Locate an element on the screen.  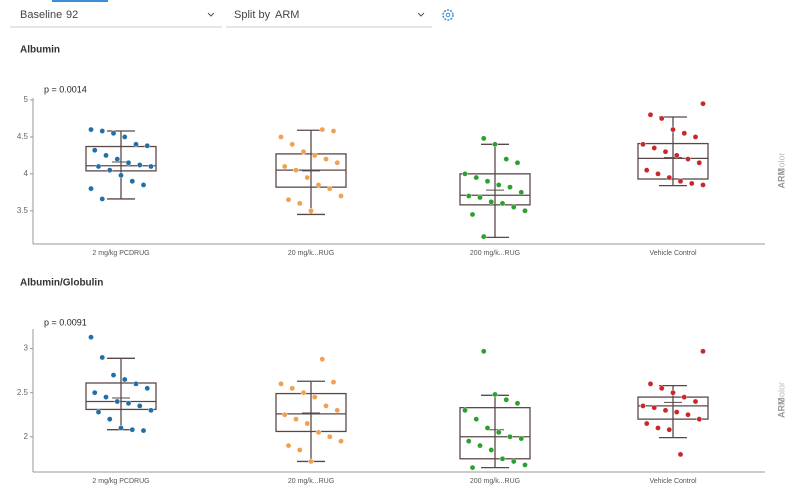
chevron is located at coordinates (211, 14).